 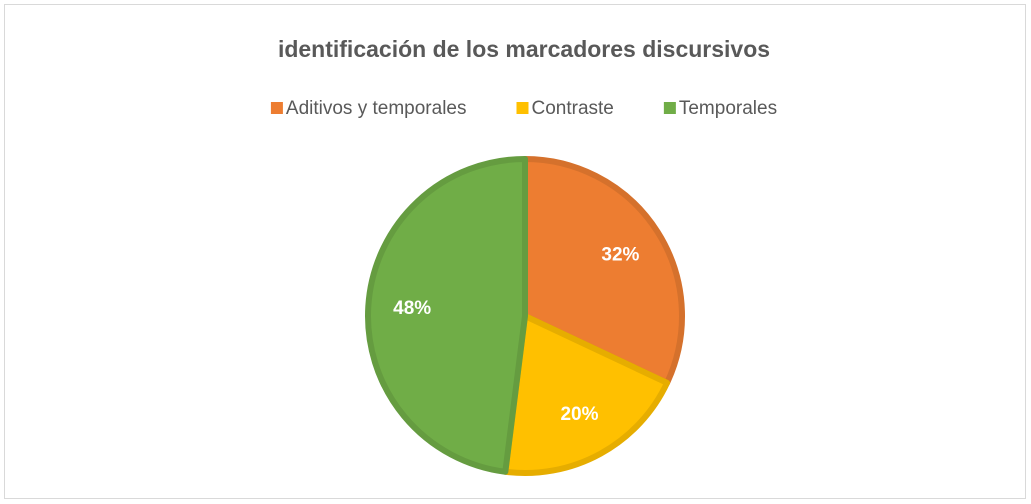 I want to click on legend-label: Contraste, so click(x=572, y=108).